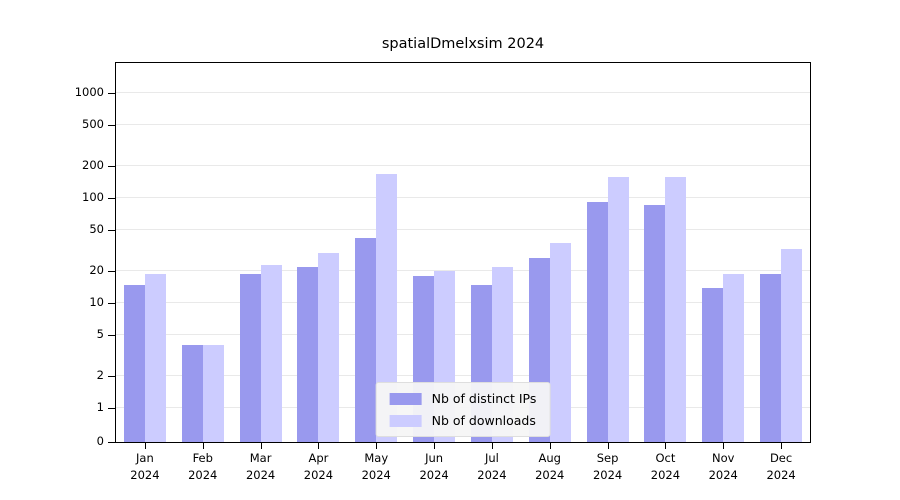  What do you see at coordinates (155, 357) in the screenshot?
I see `bar-downloads-jan` at bounding box center [155, 357].